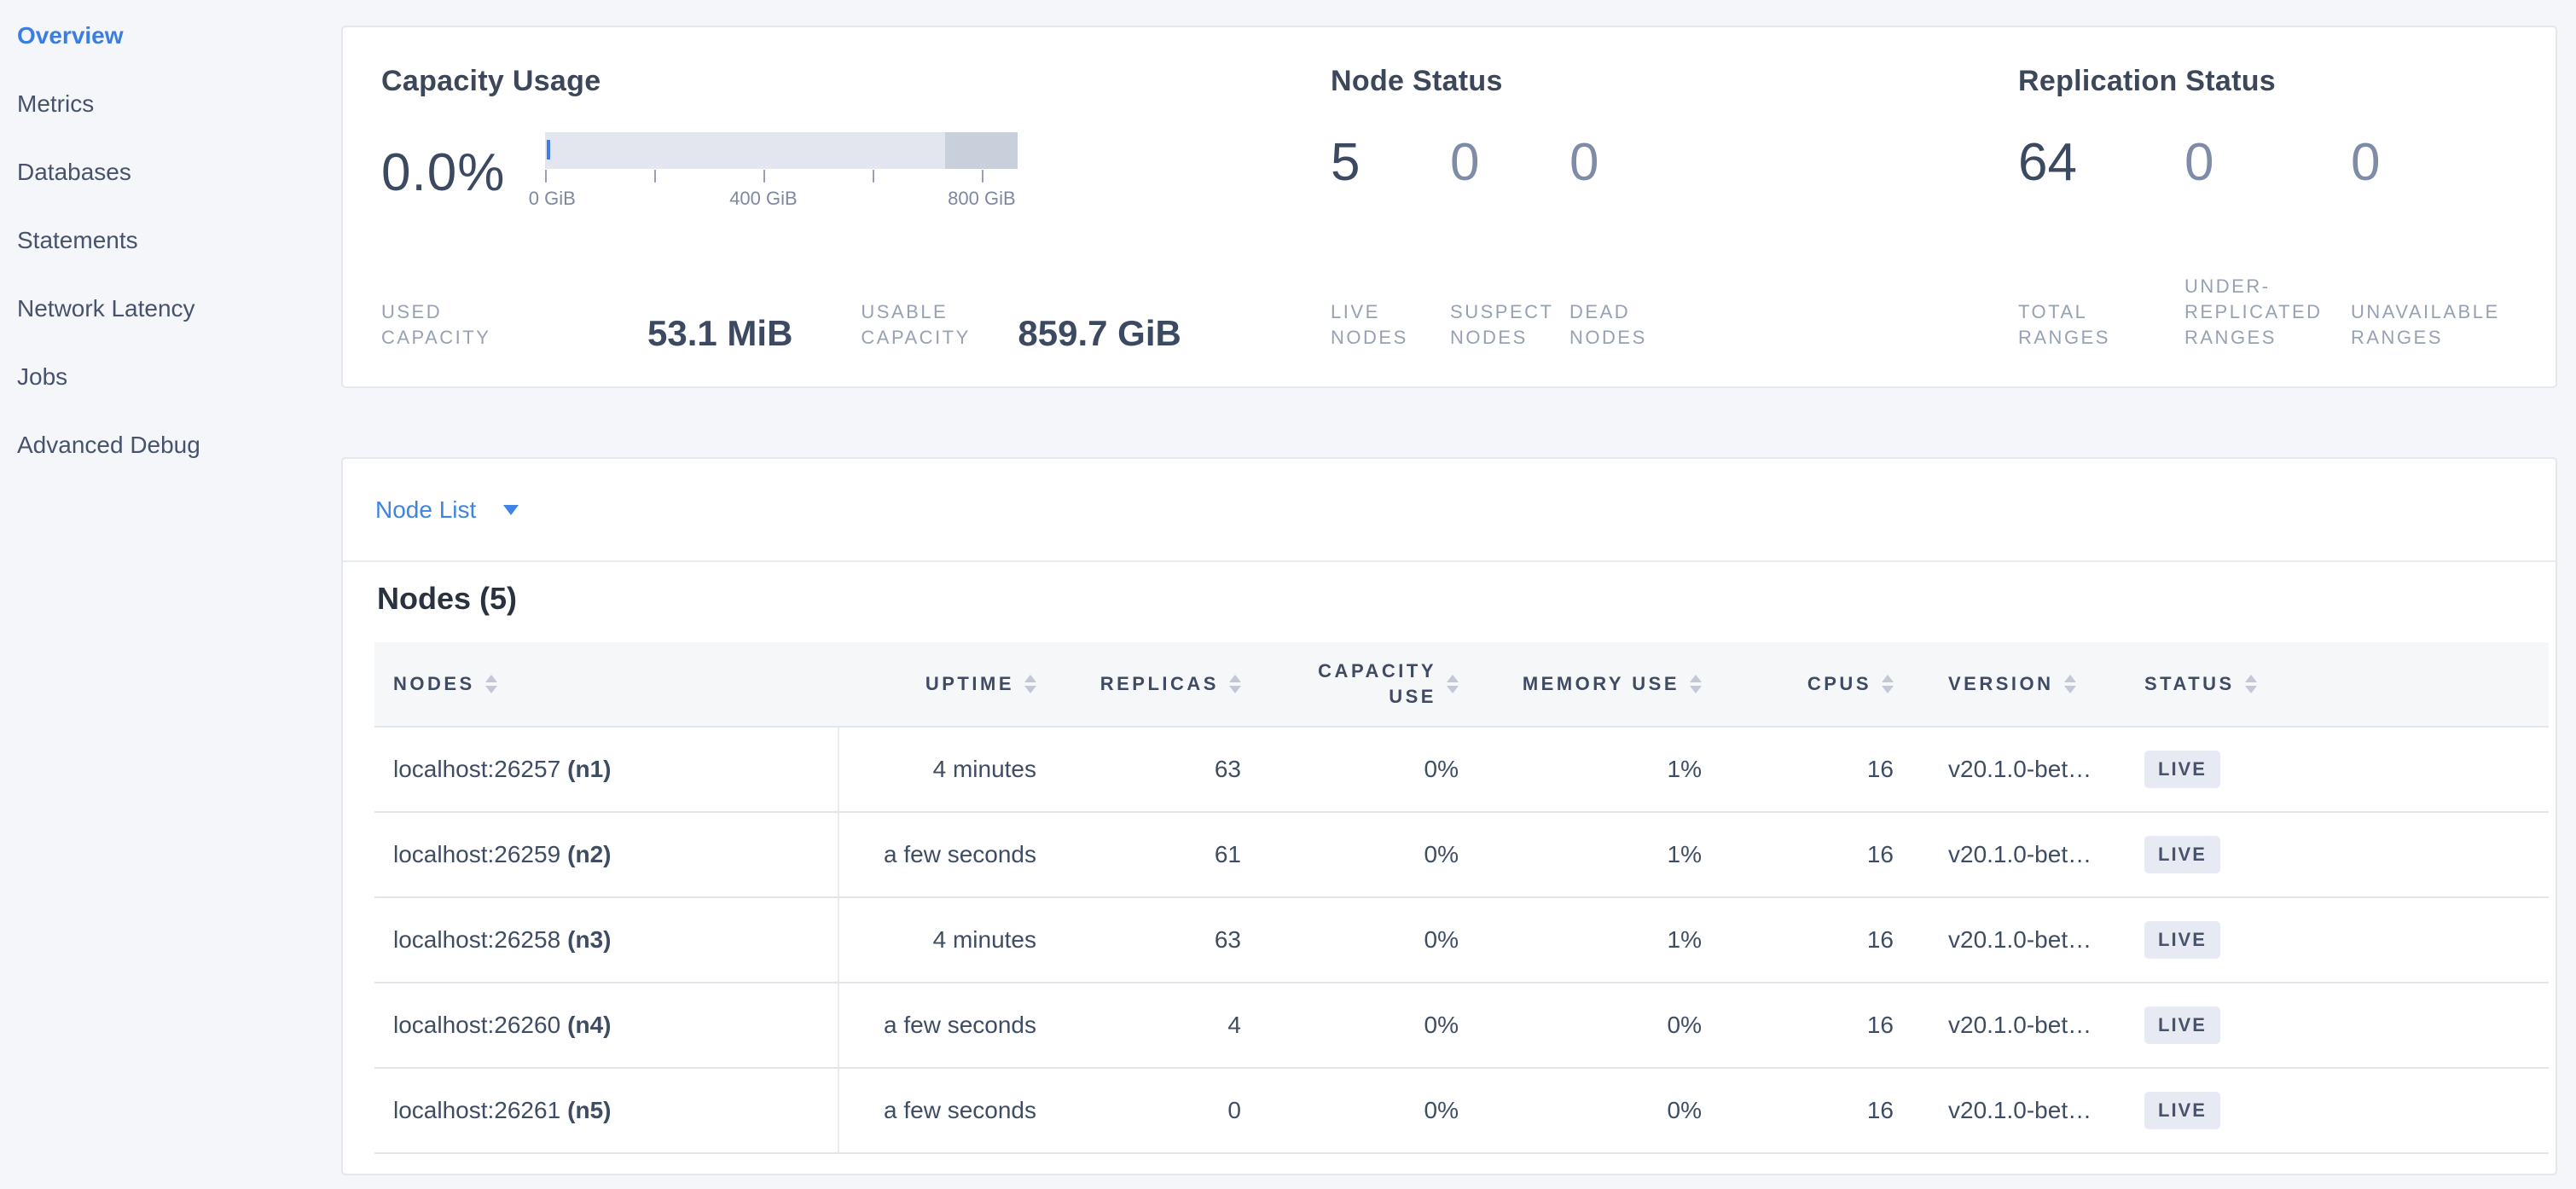 The height and width of the screenshot is (1189, 2576). What do you see at coordinates (1227, 854) in the screenshot?
I see `replicas-cell: 61` at bounding box center [1227, 854].